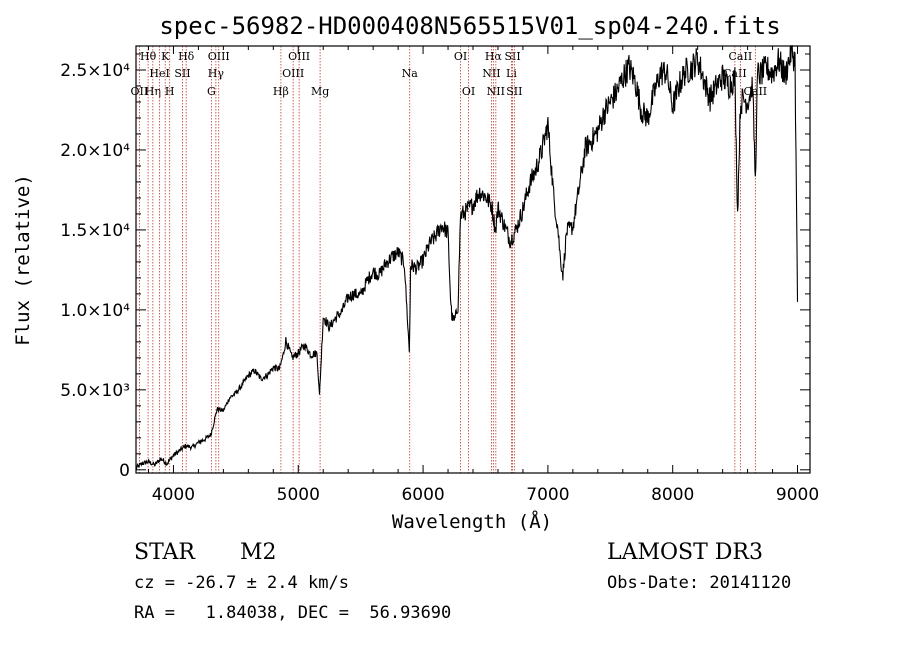  I want to click on coordinates-line: RA = 1.84038, DEC = 56.93690, so click(293, 613).